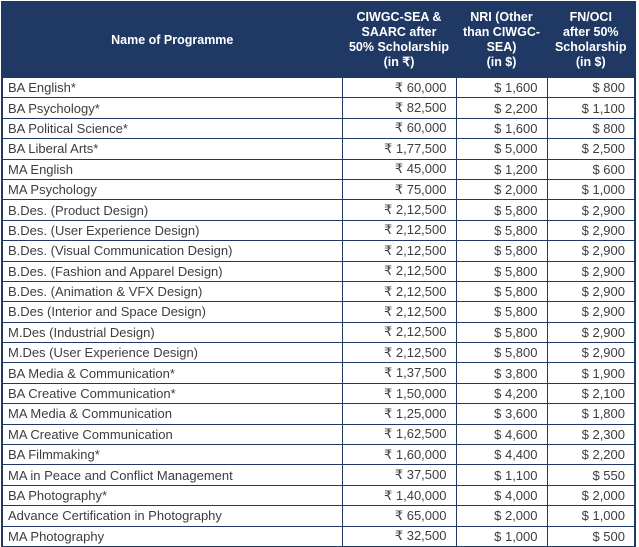  What do you see at coordinates (501, 32) in the screenshot?
I see `header-line: than CIWGC-` at bounding box center [501, 32].